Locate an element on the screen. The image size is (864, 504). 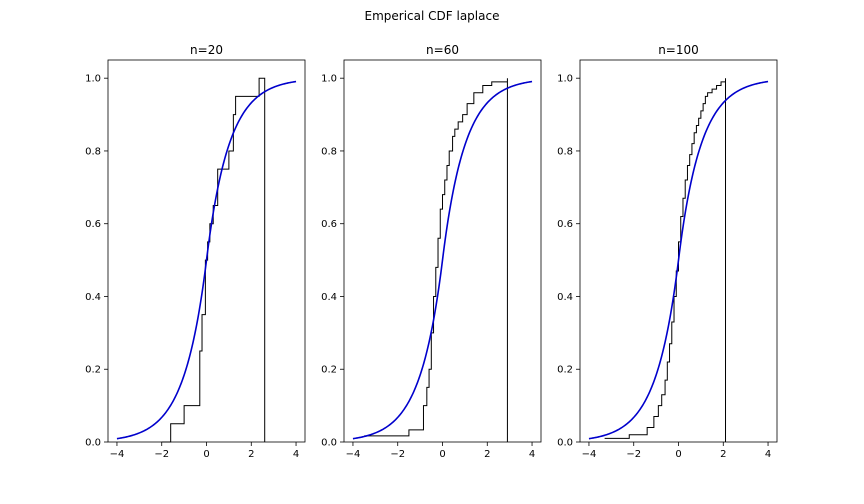
figure-title: Emperical CDF laplace is located at coordinates (432, 16).